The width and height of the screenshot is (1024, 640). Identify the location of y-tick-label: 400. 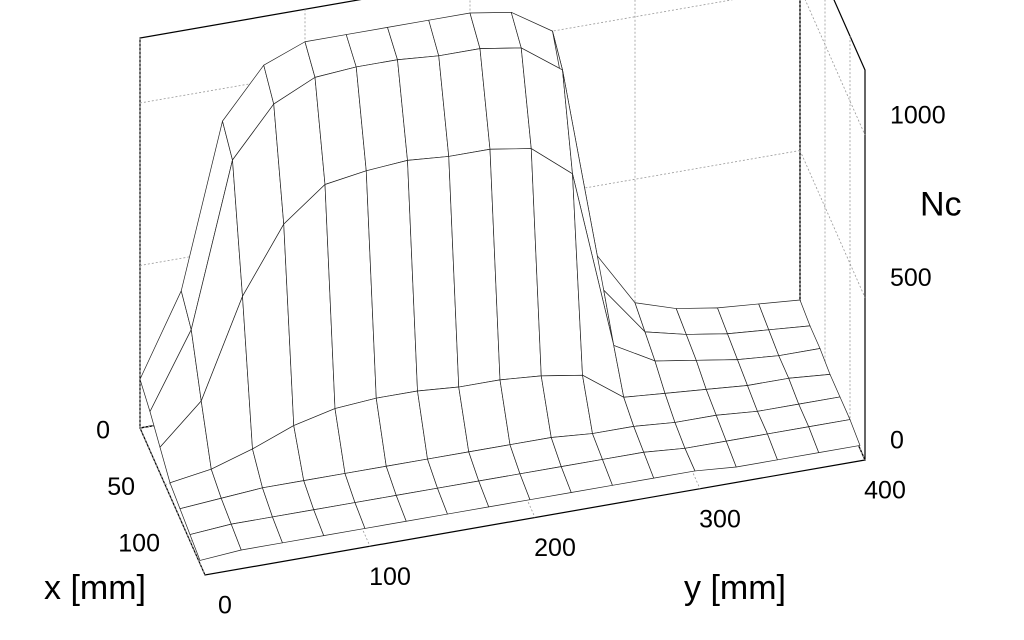
(885, 491).